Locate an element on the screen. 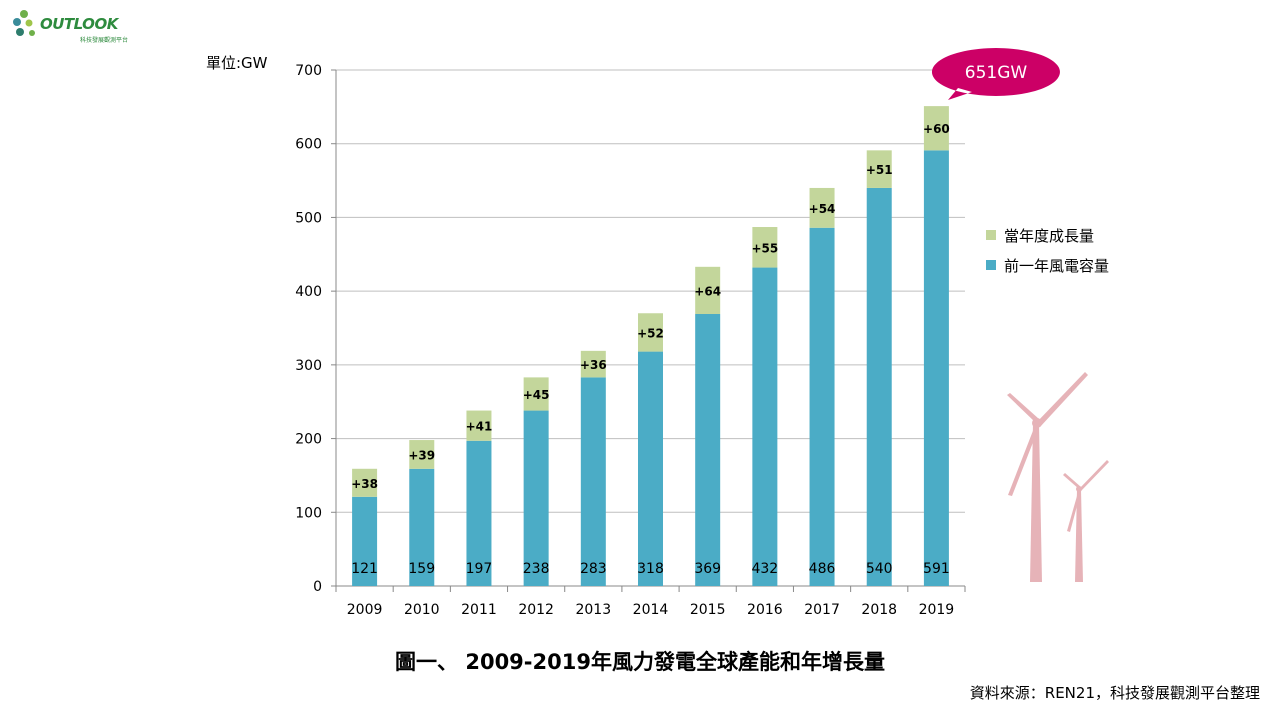 This screenshot has width=1280, height=720. data-label-base: 486 is located at coordinates (822, 569).